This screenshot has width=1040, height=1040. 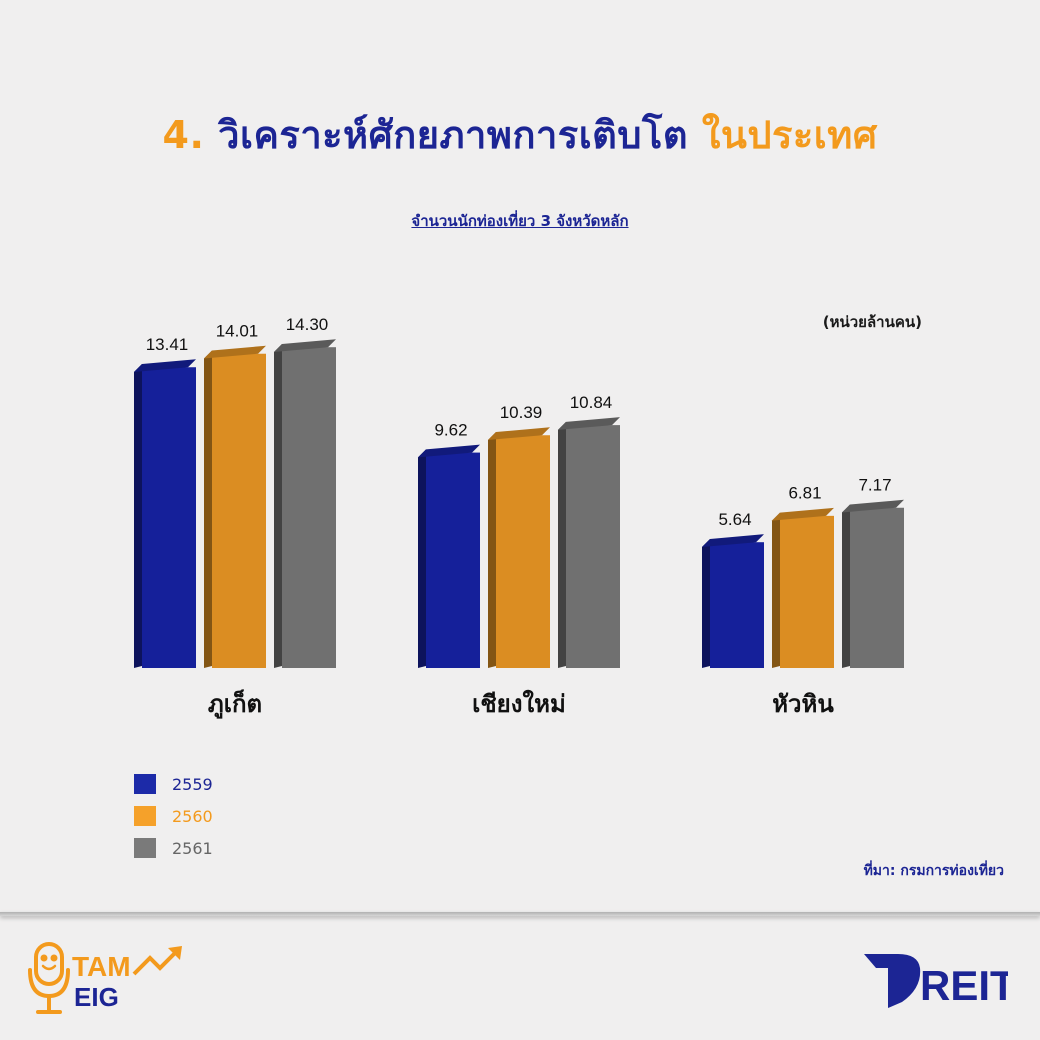 I want to click on source-note: ที่มา: กรมการท่องเที่ยว, so click(x=933, y=871).